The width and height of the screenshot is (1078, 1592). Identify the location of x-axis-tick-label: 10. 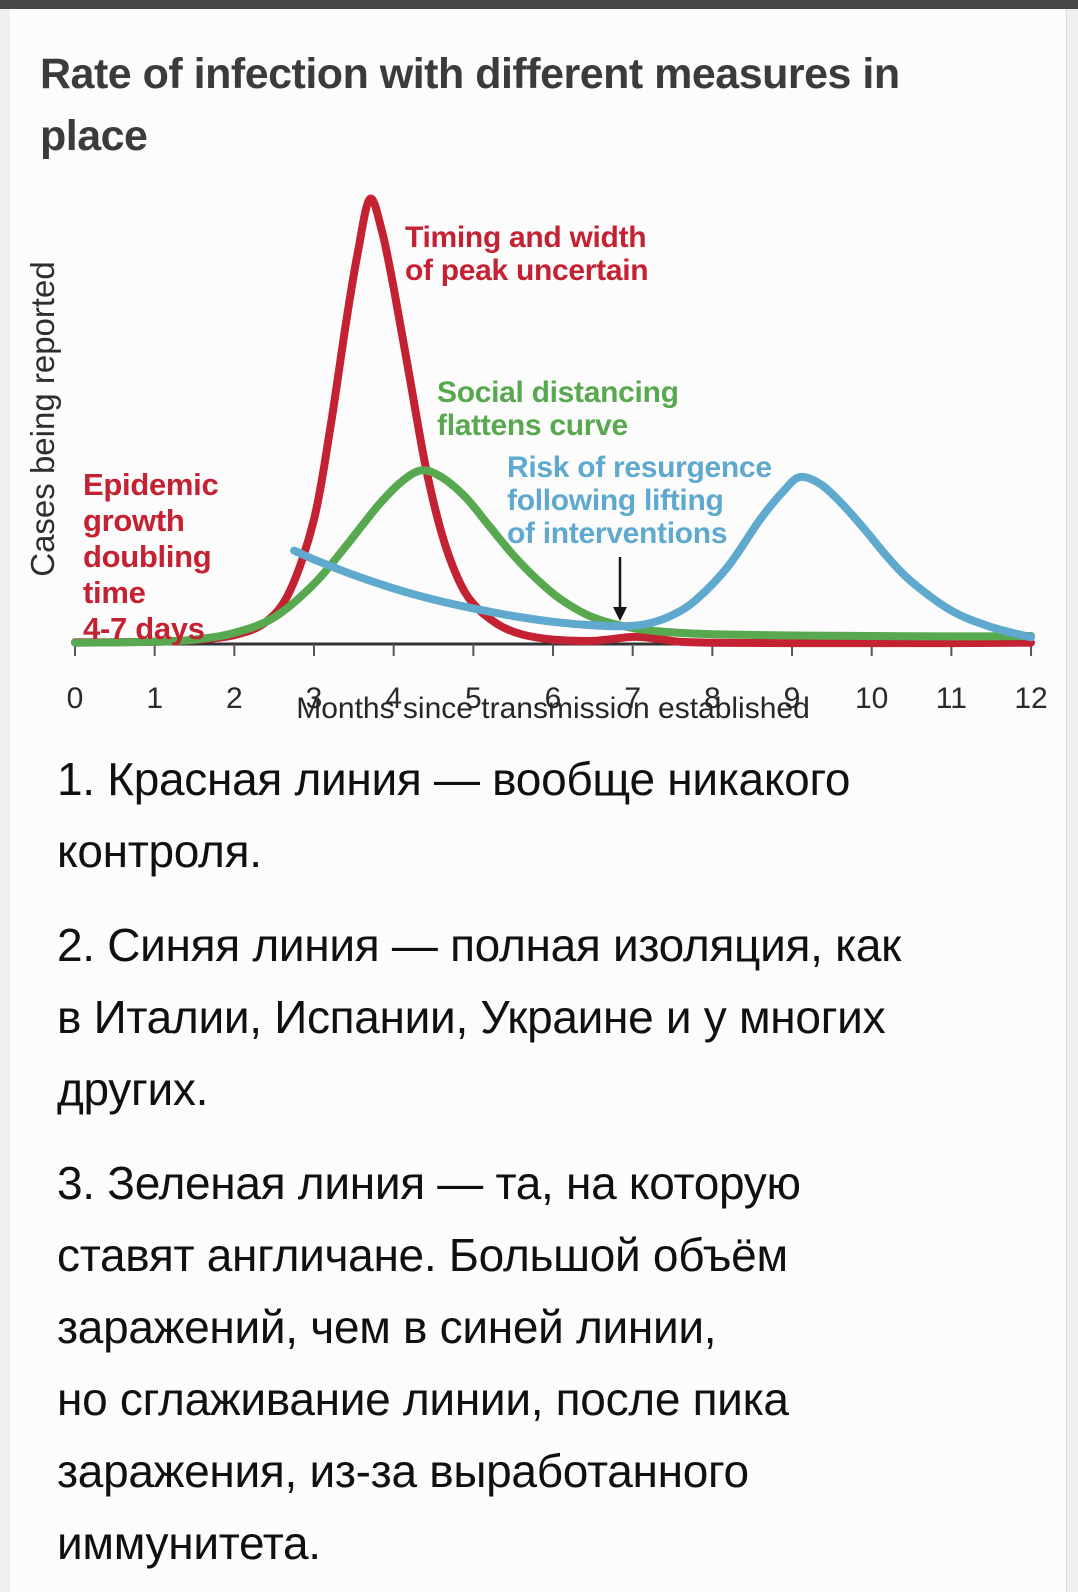
(871, 698).